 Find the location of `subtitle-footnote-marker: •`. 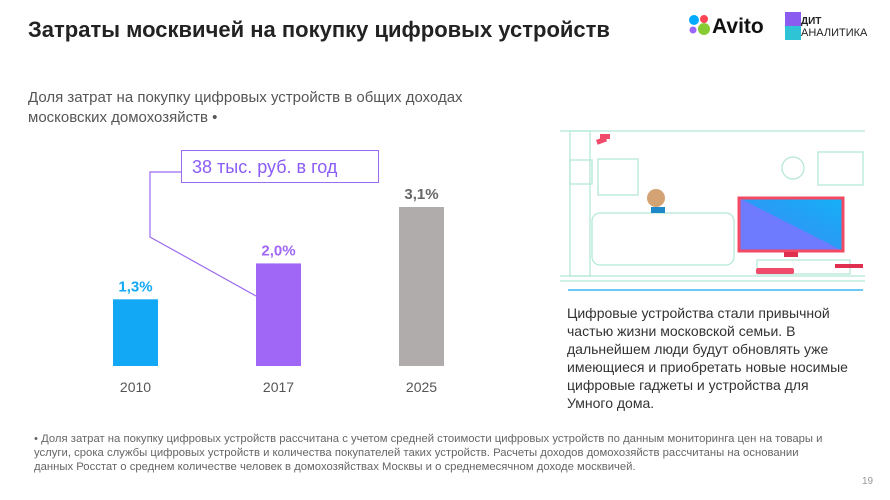

subtitle-footnote-marker: • is located at coordinates (215, 117).